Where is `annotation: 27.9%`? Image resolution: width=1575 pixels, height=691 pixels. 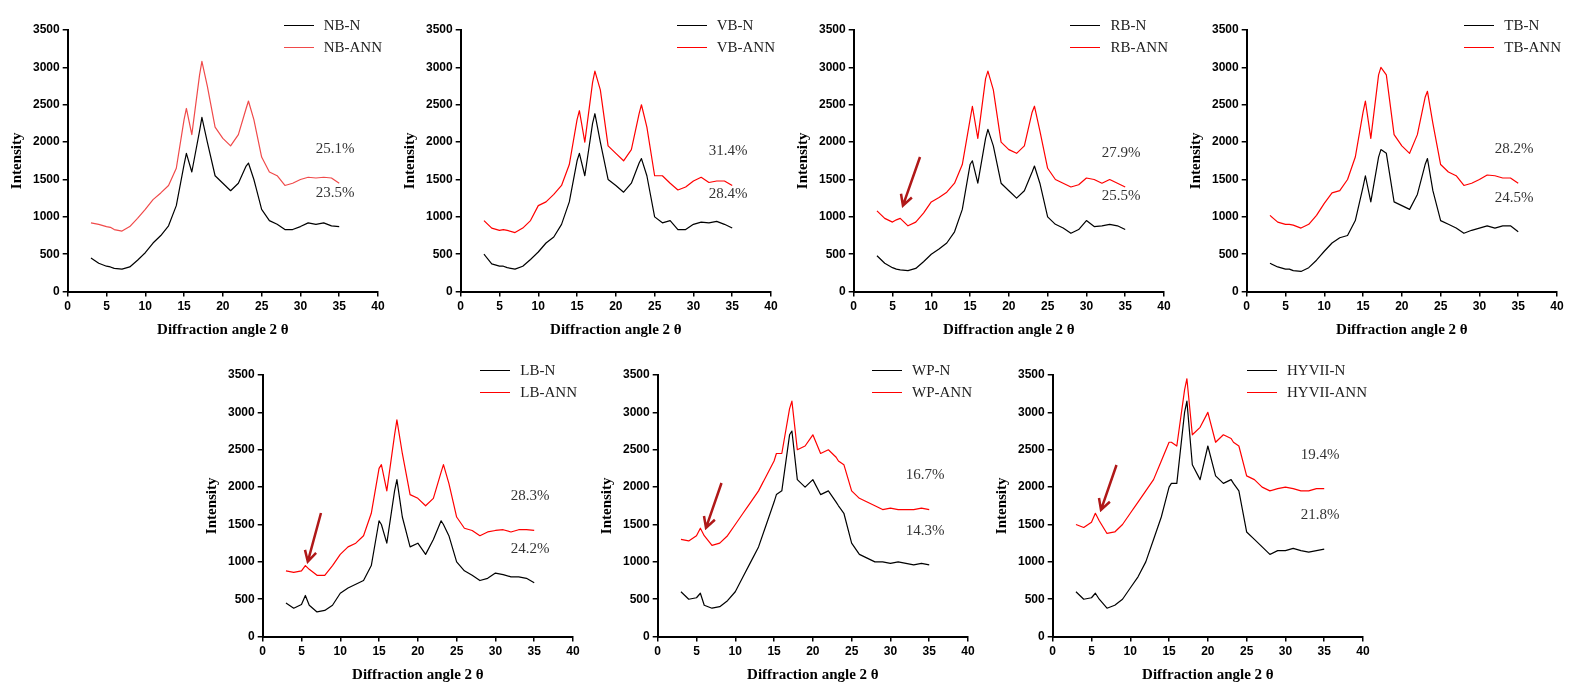 annotation: 27.9% is located at coordinates (1121, 151).